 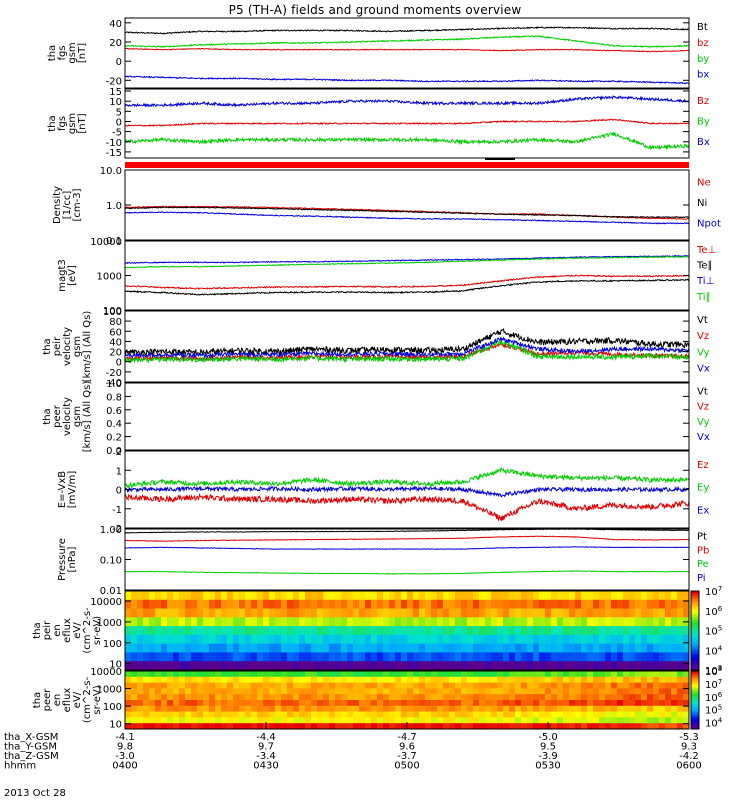 I want to click on y-tick-label: 10000, so click(x=106, y=242).